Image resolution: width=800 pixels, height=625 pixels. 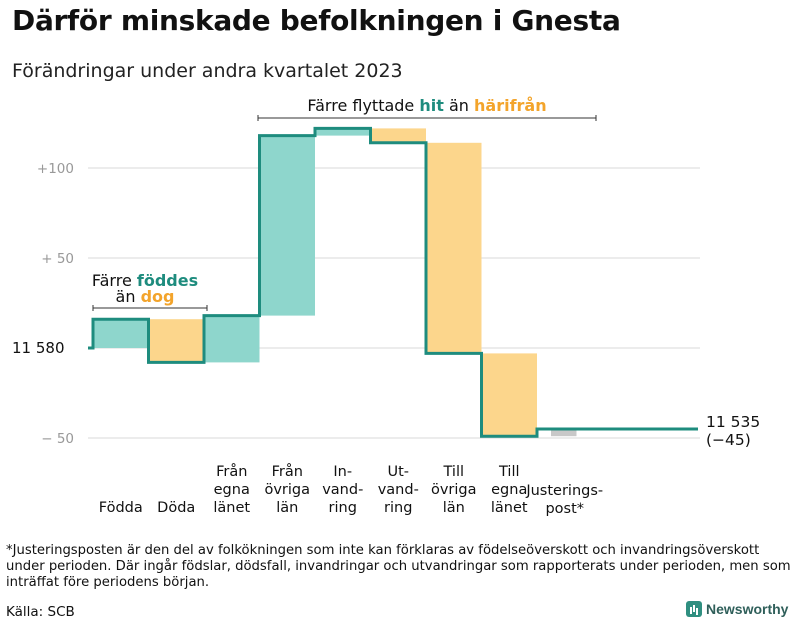 What do you see at coordinates (426, 105) in the screenshot?
I see `moves-annotation: Färre flyttade hit än härifrån` at bounding box center [426, 105].